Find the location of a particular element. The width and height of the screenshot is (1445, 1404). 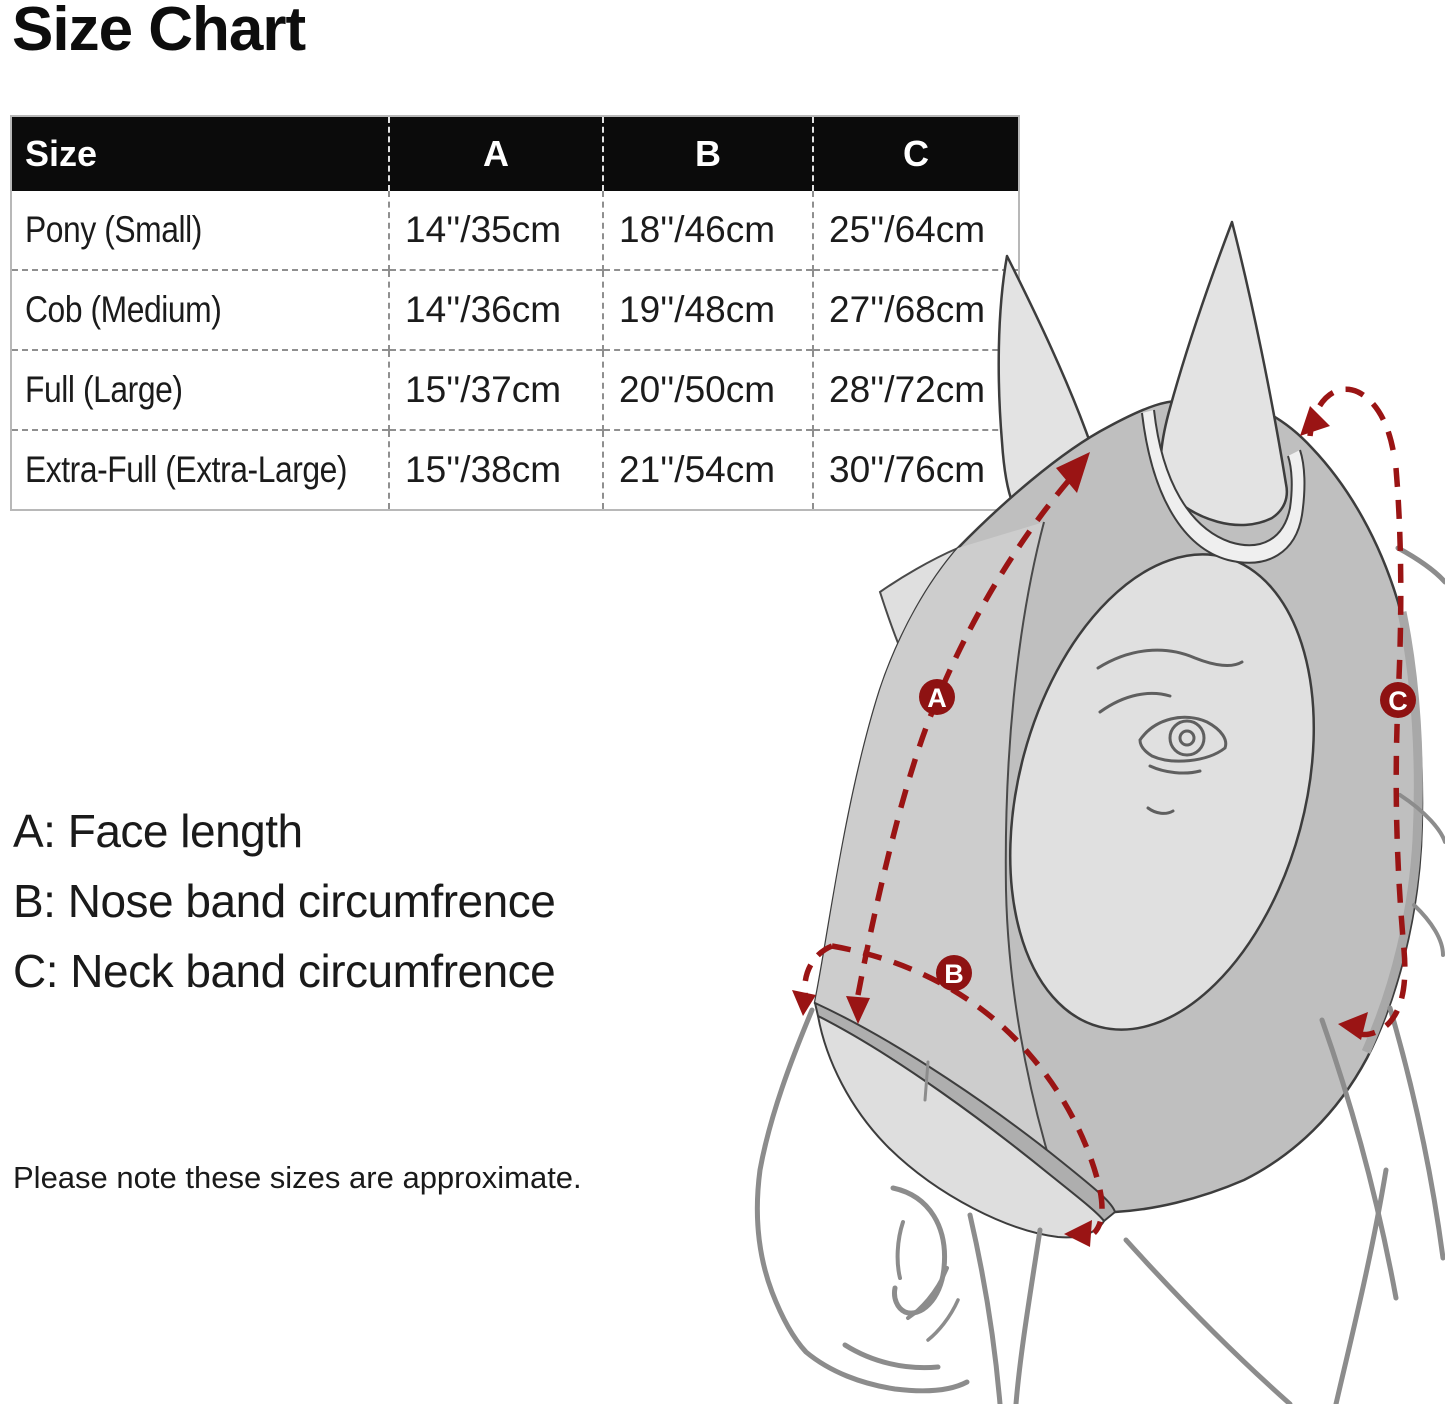

neck-lines is located at coordinates (1382, 974).